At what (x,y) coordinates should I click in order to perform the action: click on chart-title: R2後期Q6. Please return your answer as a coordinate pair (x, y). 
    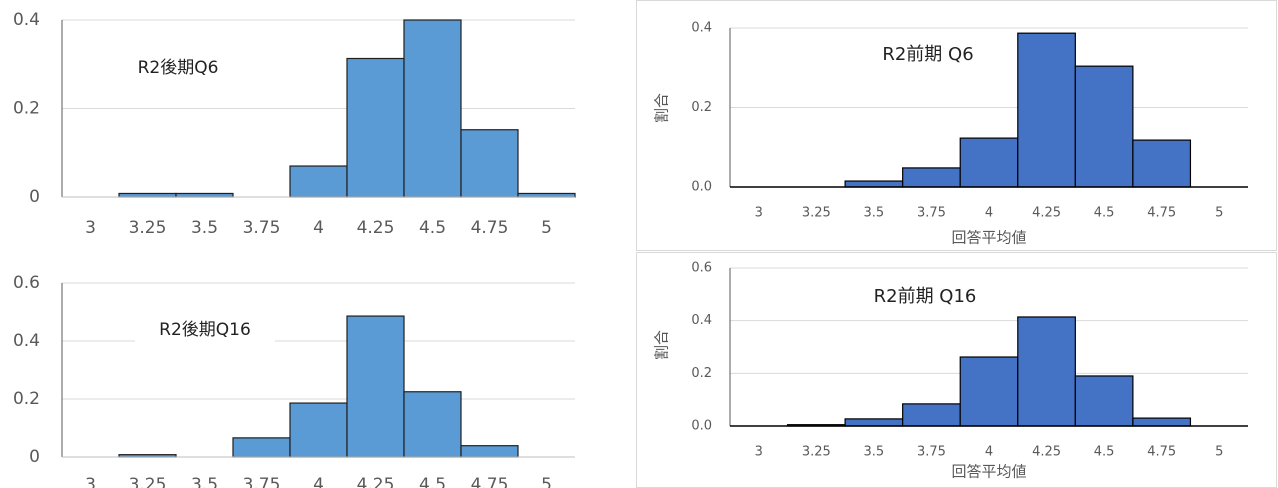
    Looking at the image, I should click on (178, 68).